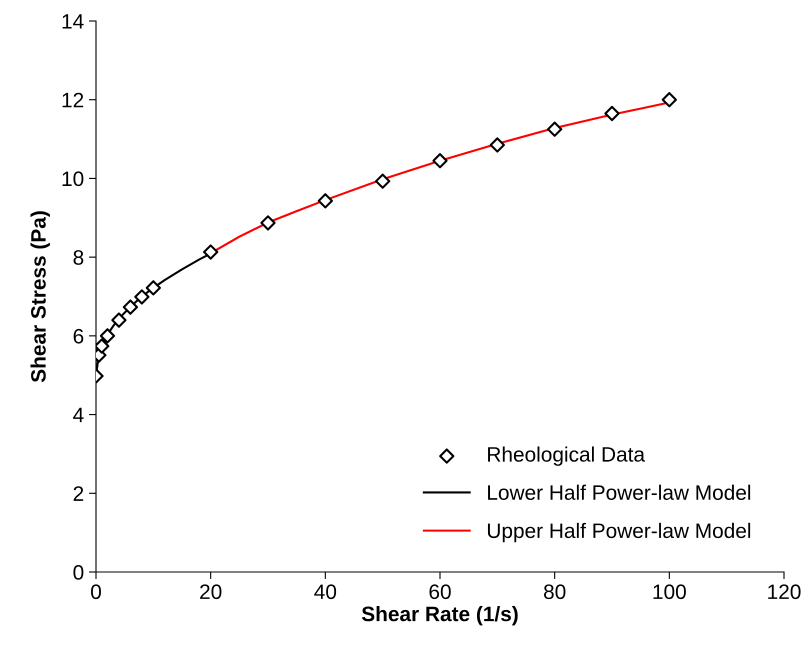  Describe the element at coordinates (567, 456) in the screenshot. I see `legend-label: Rheological Data` at that location.